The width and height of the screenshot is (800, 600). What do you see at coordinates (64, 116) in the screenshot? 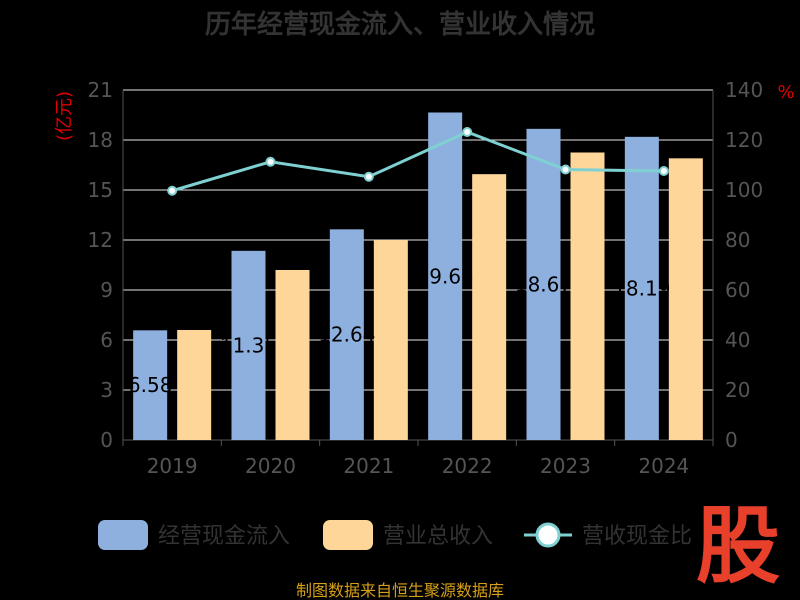
I see `left-axis-unit: (亿元)` at bounding box center [64, 116].